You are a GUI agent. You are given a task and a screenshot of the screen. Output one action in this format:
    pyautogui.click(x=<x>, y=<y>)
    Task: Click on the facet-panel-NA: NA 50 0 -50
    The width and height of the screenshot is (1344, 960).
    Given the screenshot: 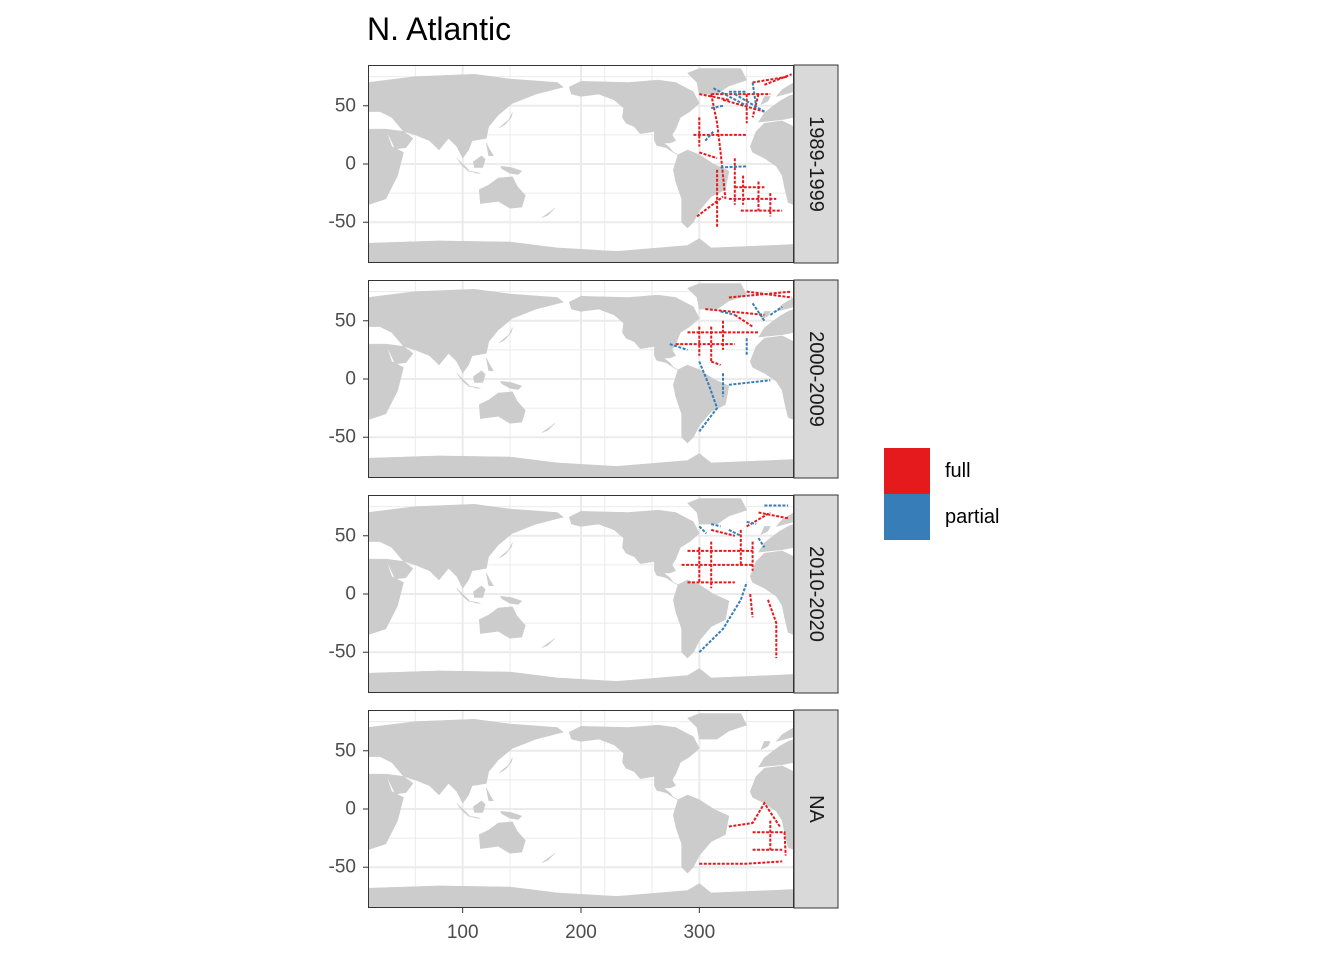 What is the action you would take?
    pyautogui.click(x=584, y=809)
    